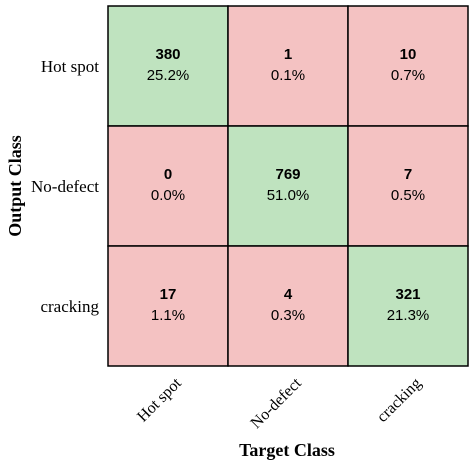 The image size is (474, 464). Describe the element at coordinates (168, 294) in the screenshot. I see `cell-count: 17` at that location.